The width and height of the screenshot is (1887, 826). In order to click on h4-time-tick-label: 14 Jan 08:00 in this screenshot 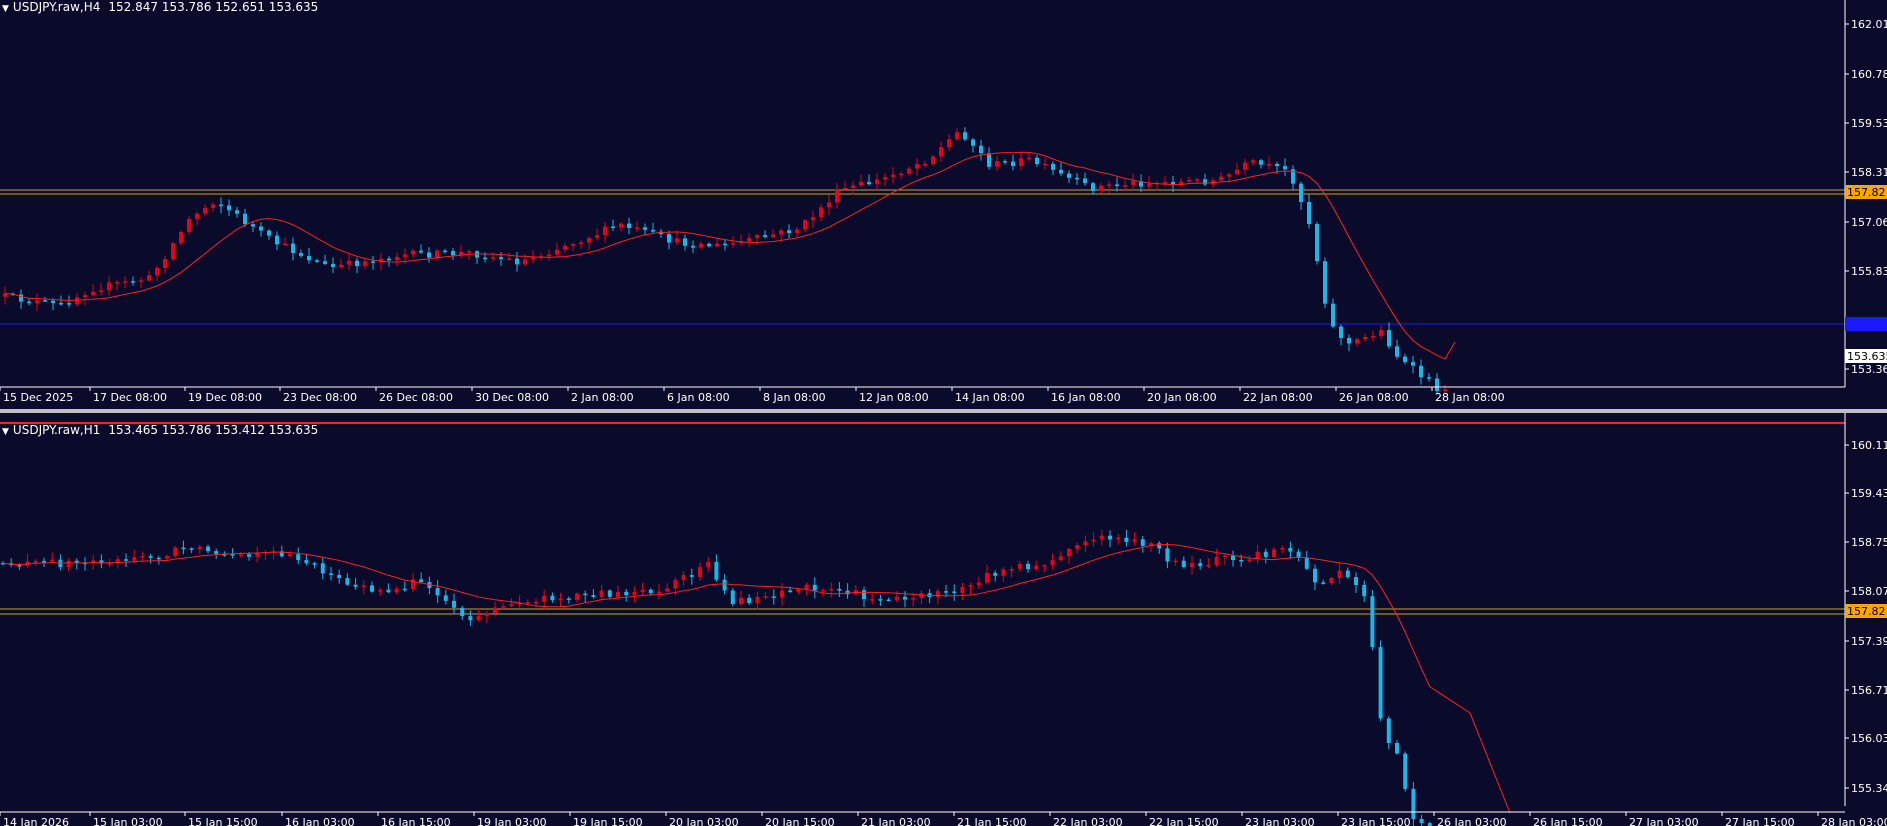, I will do `click(990, 397)`.